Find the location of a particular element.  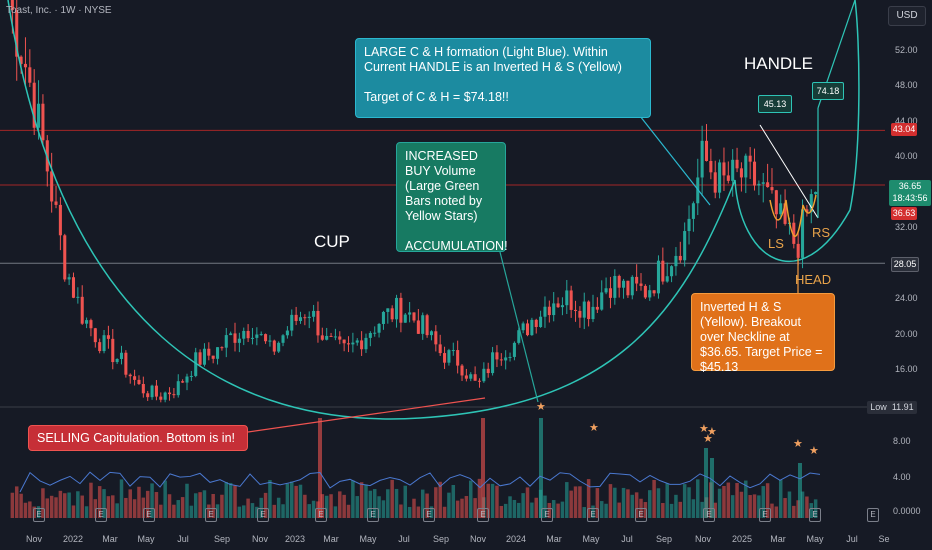

handle-label: HANDLE is located at coordinates (778, 63).